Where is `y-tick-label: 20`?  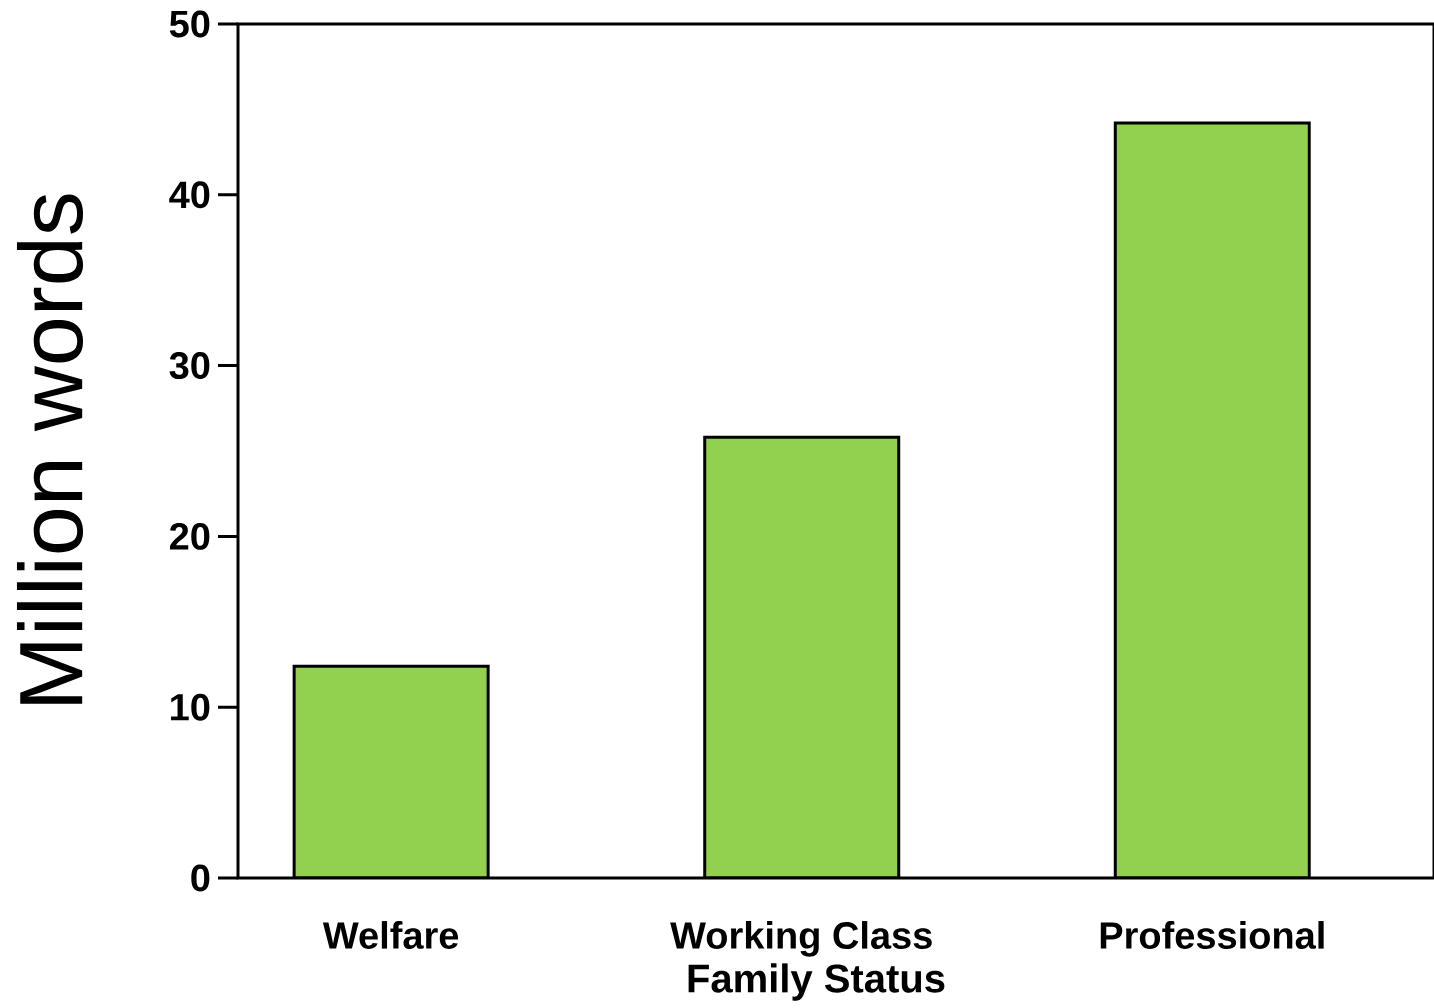 y-tick-label: 20 is located at coordinates (189, 536).